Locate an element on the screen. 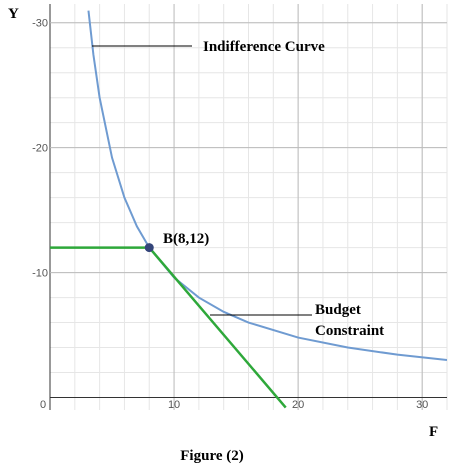  point-label: B(8,12) is located at coordinates (186, 239).